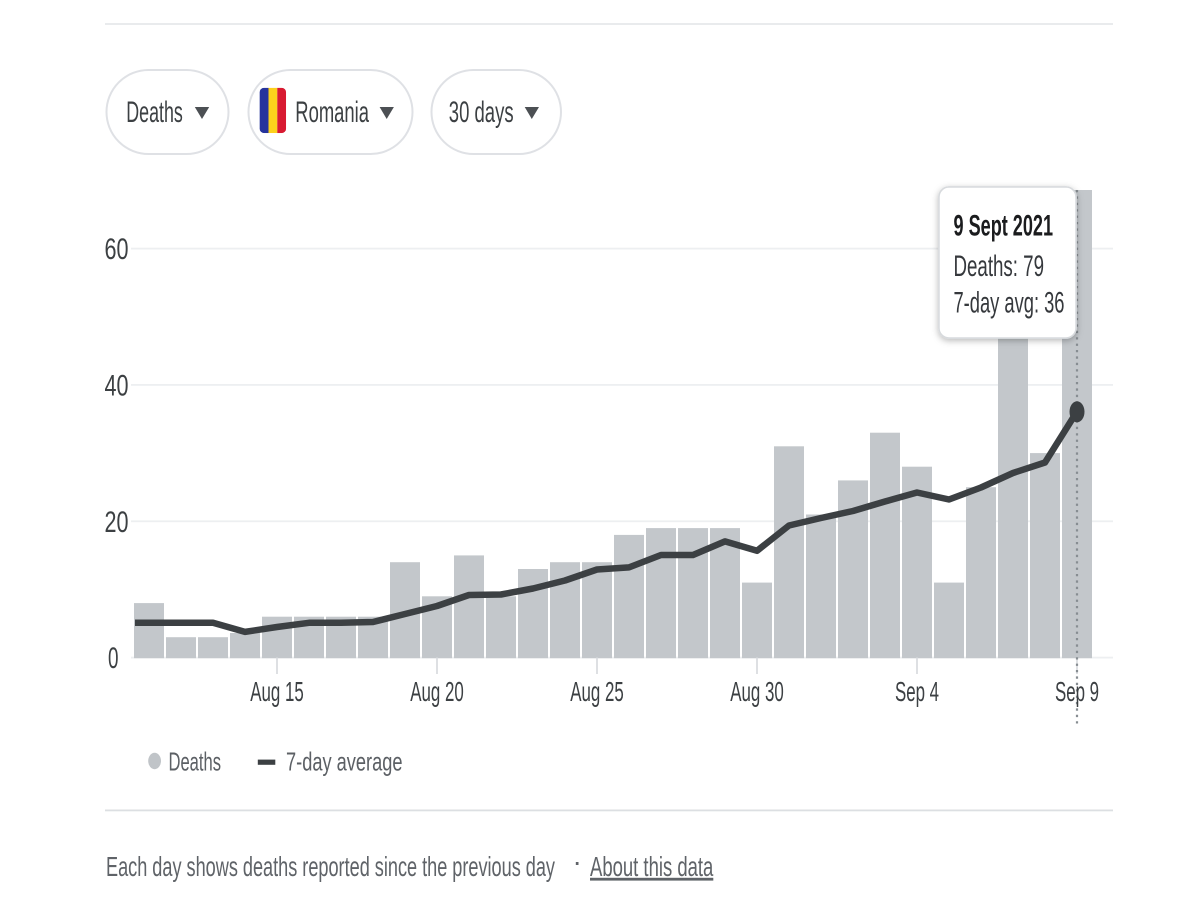 The height and width of the screenshot is (900, 1200). What do you see at coordinates (917, 691) in the screenshot?
I see `svg-text: Sep 4` at bounding box center [917, 691].